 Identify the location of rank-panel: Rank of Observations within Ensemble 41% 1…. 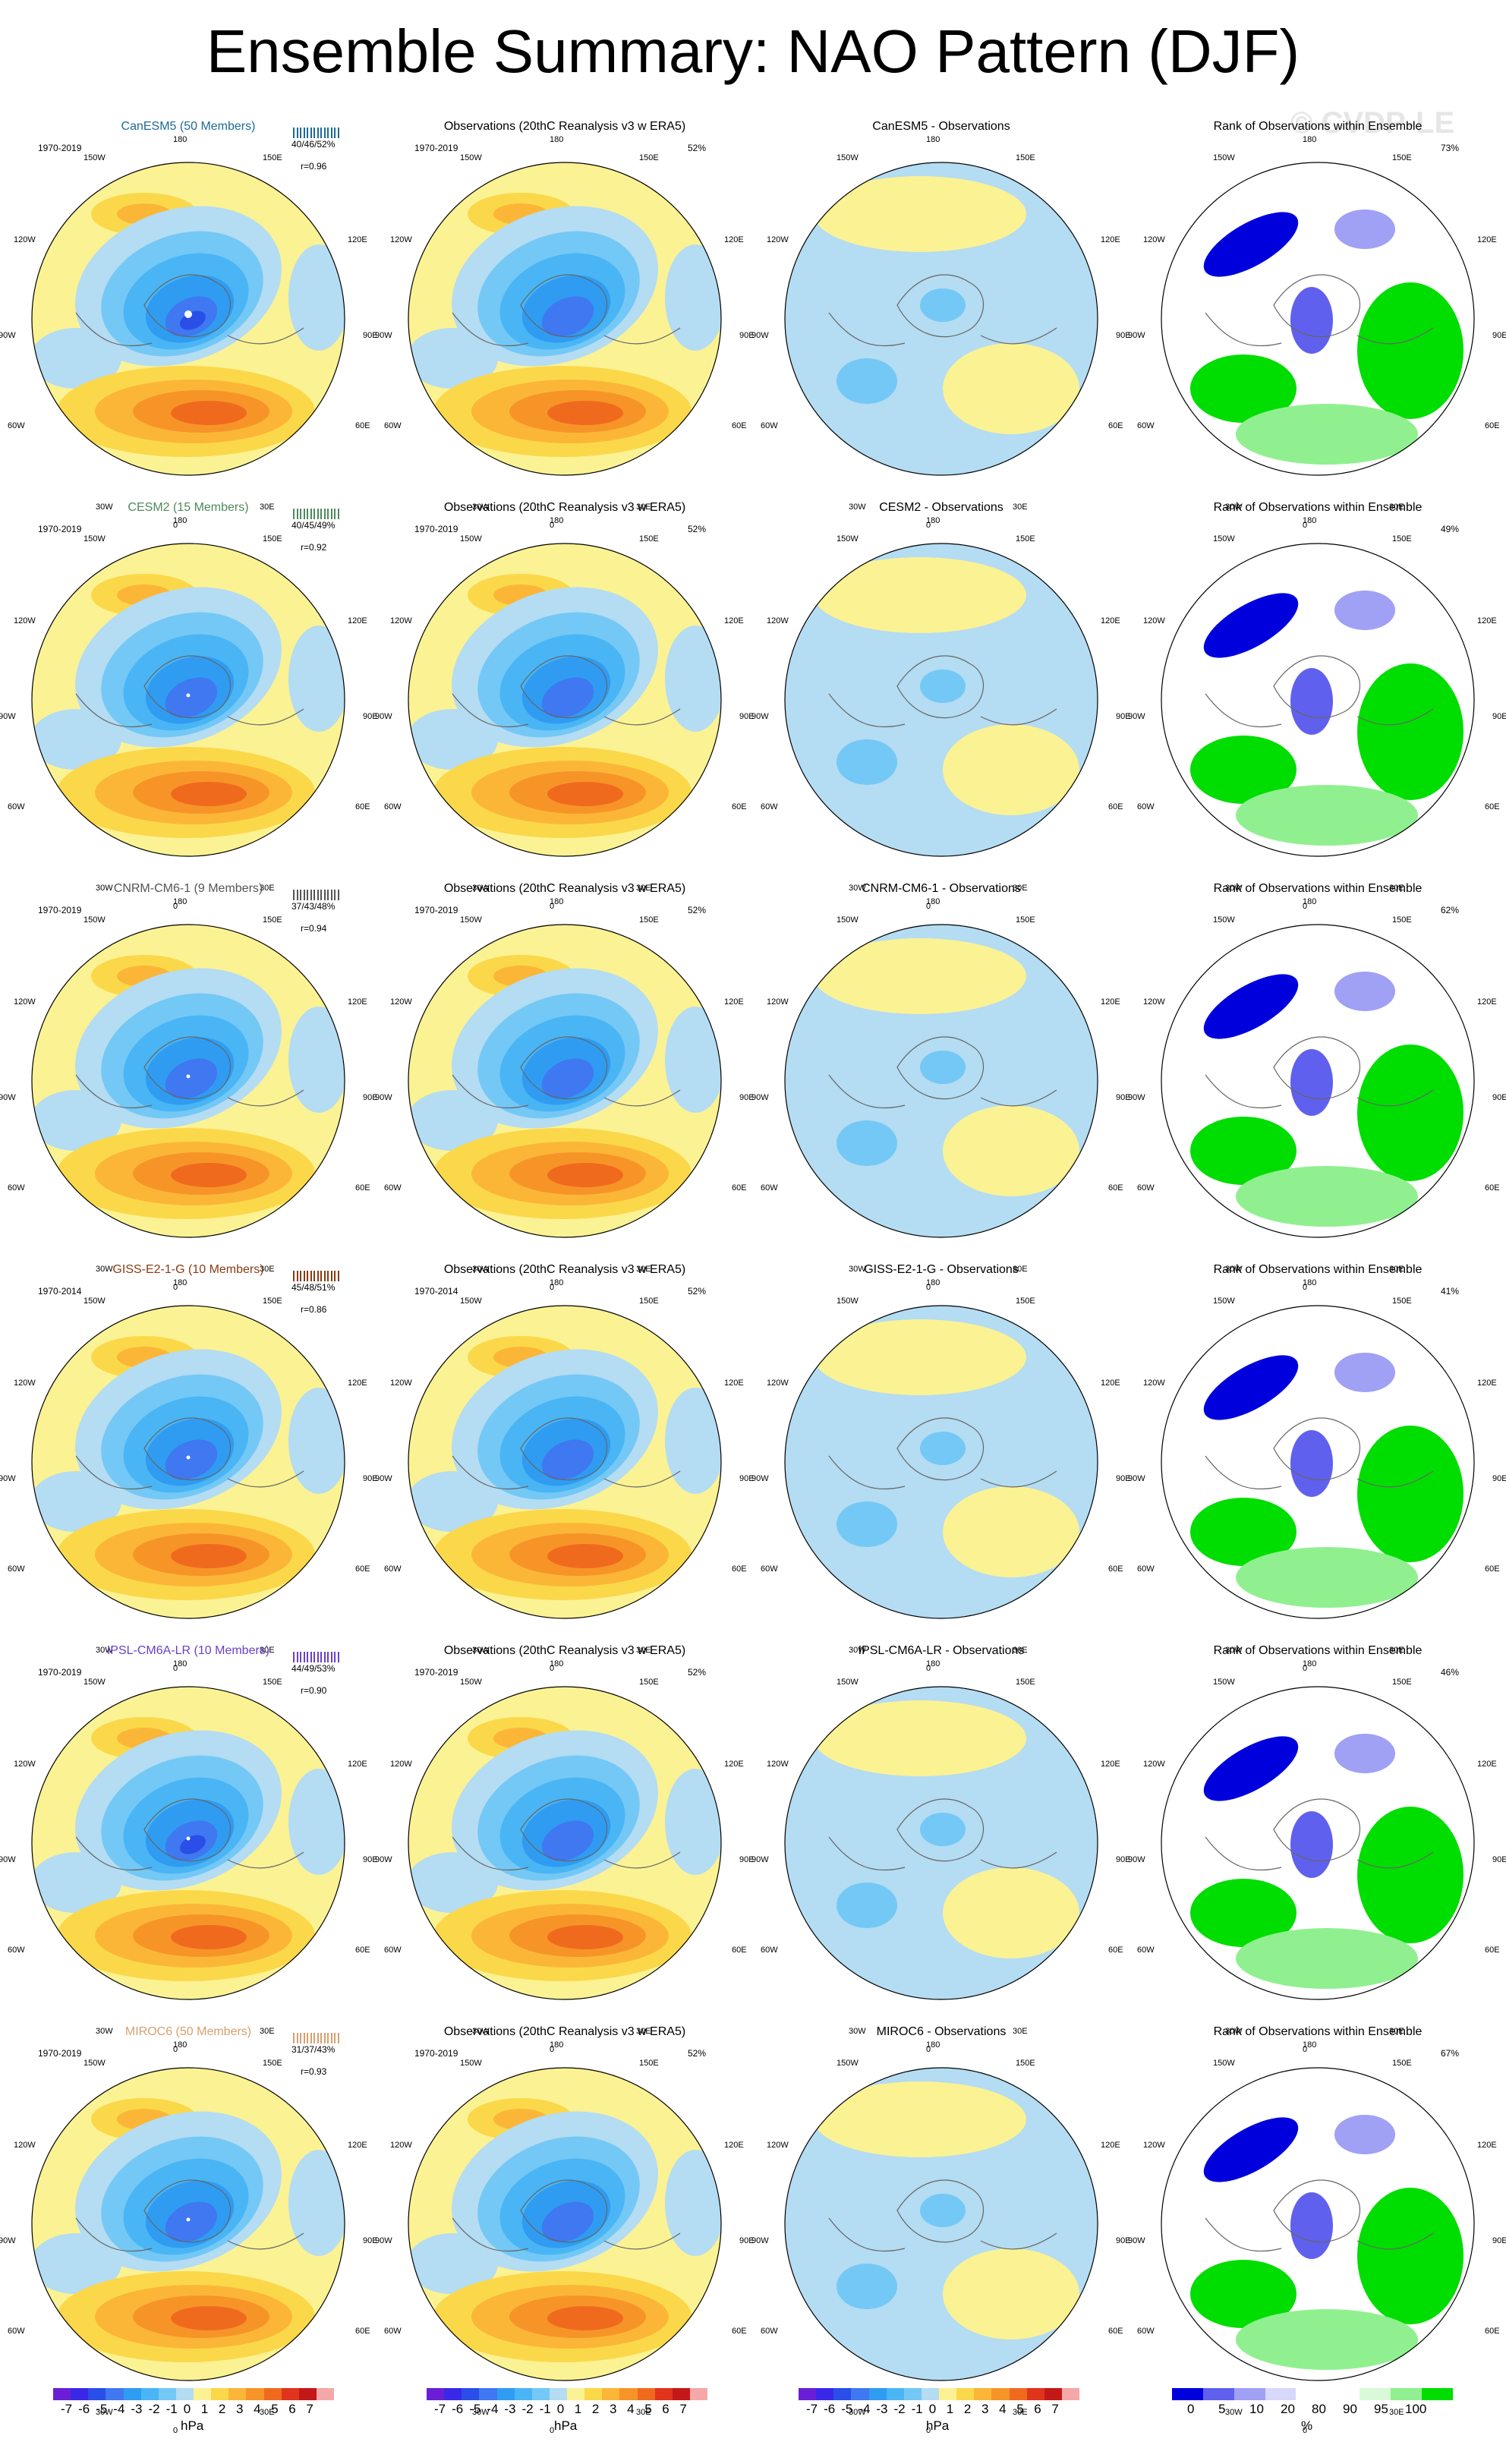
(1317, 1462).